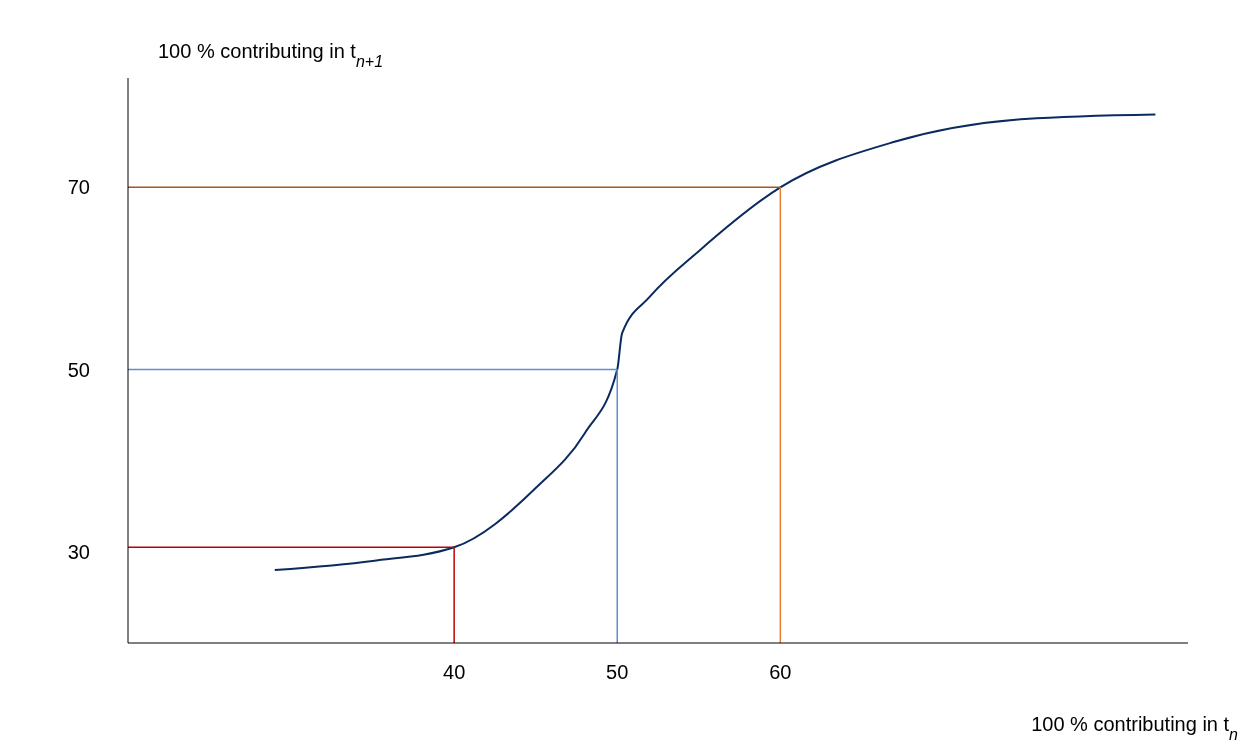 This screenshot has height=755, width=1259. I want to click on y-axis-title: 100 % contributing in t$_{n+1}$, so click(271, 55).